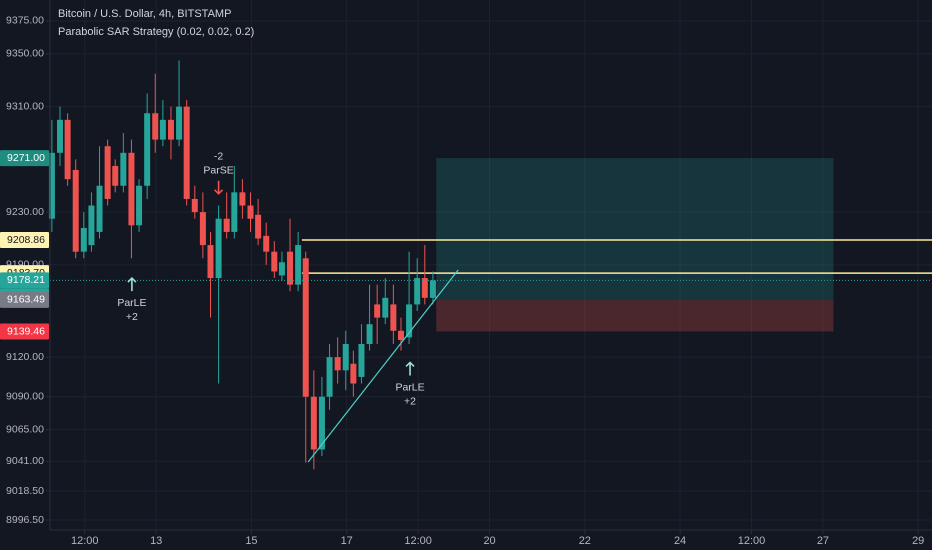  What do you see at coordinates (218, 157) in the screenshot?
I see `annotation-text: -2` at bounding box center [218, 157].